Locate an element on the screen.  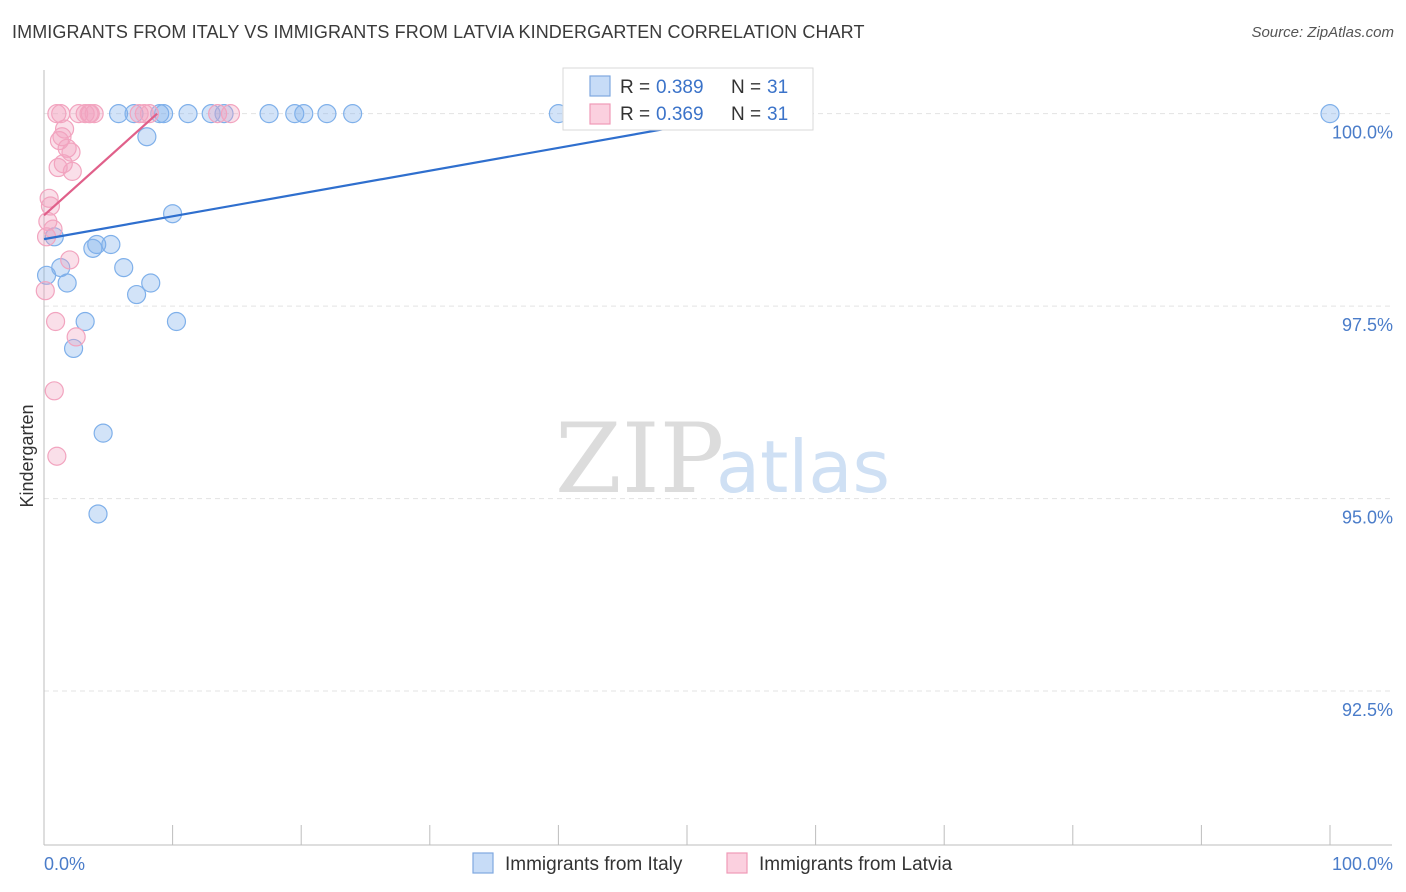
stats-n-label-latvia: N = is located at coordinates (746, 114).